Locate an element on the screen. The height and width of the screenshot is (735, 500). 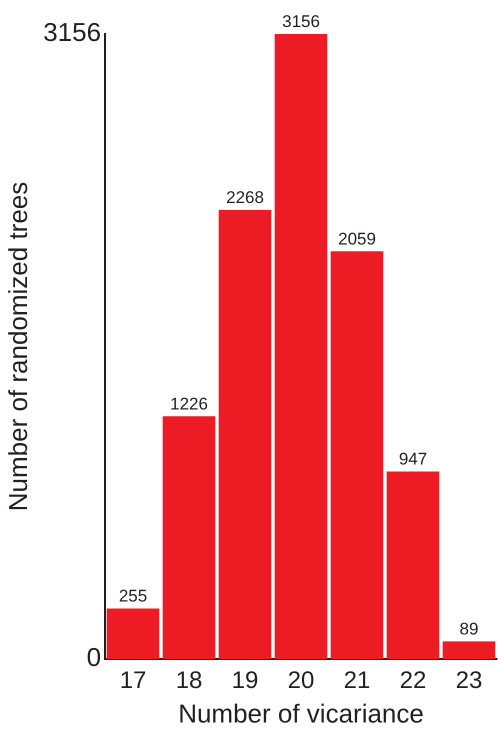
x-tick-label: 22 is located at coordinates (413, 680).